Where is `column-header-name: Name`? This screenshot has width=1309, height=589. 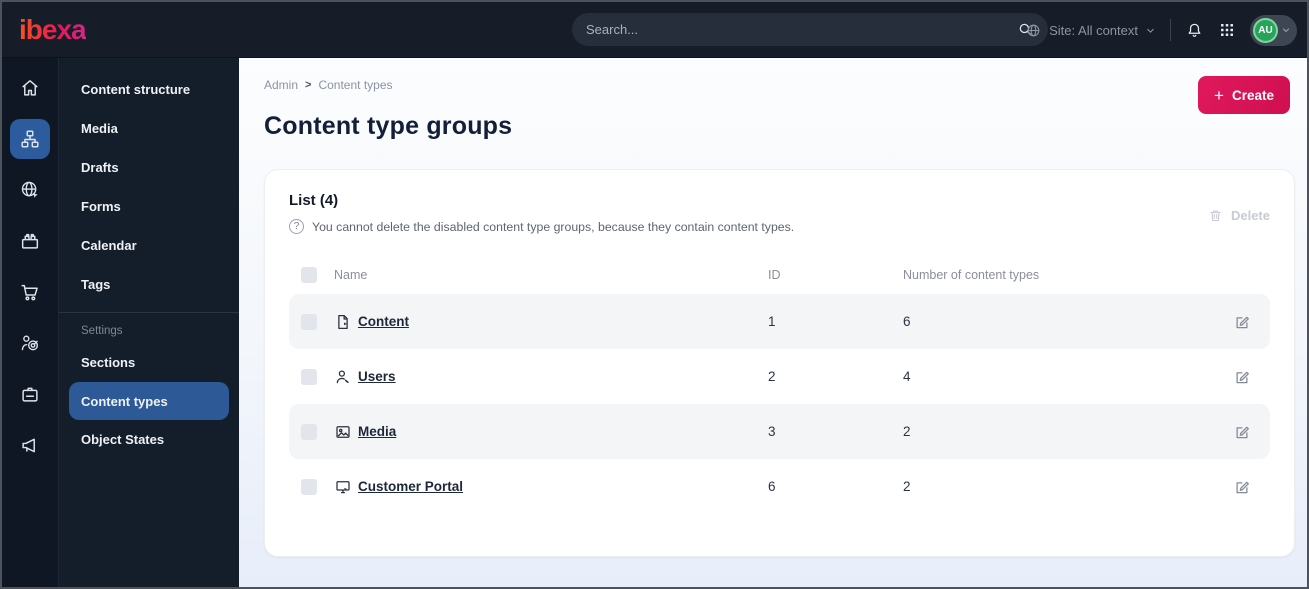
column-header-name: Name is located at coordinates (351, 275).